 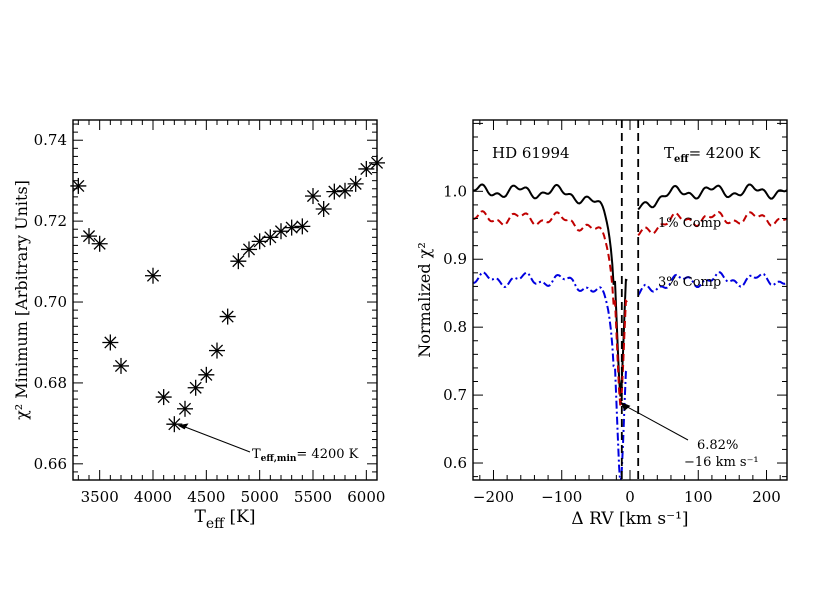 I want to click on y-axis-label: χ² Minimum [Arbitrary Units], so click(x=21, y=300).